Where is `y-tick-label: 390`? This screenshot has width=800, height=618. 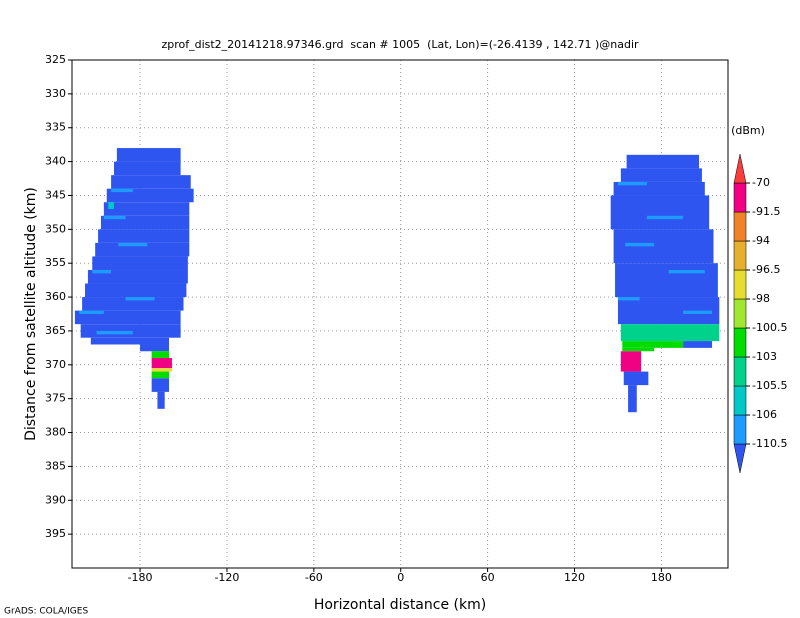
y-tick-label: 390 is located at coordinates (55, 499).